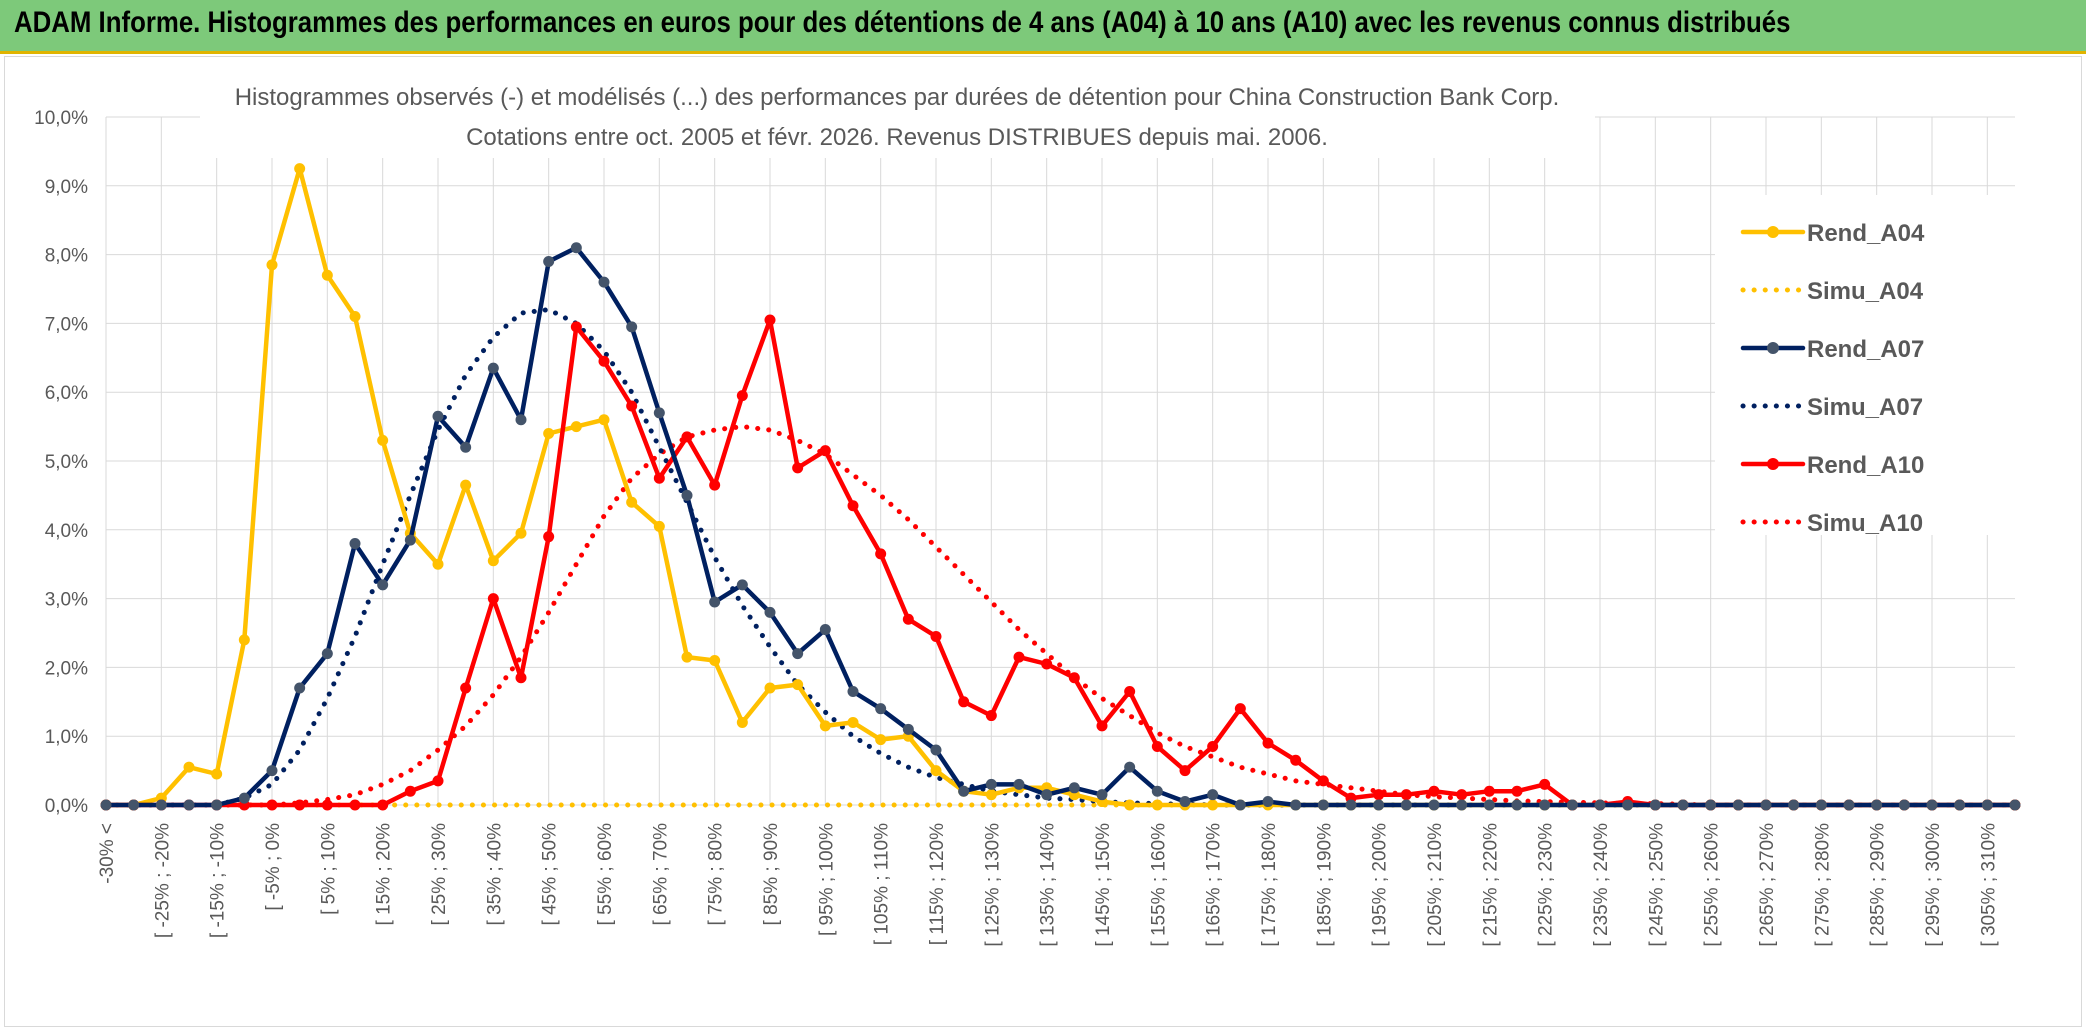 Image resolution: width=2086 pixels, height=1031 pixels. What do you see at coordinates (550, 874) in the screenshot?
I see `x-tick-label: [ 45% ; 50%` at bounding box center [550, 874].